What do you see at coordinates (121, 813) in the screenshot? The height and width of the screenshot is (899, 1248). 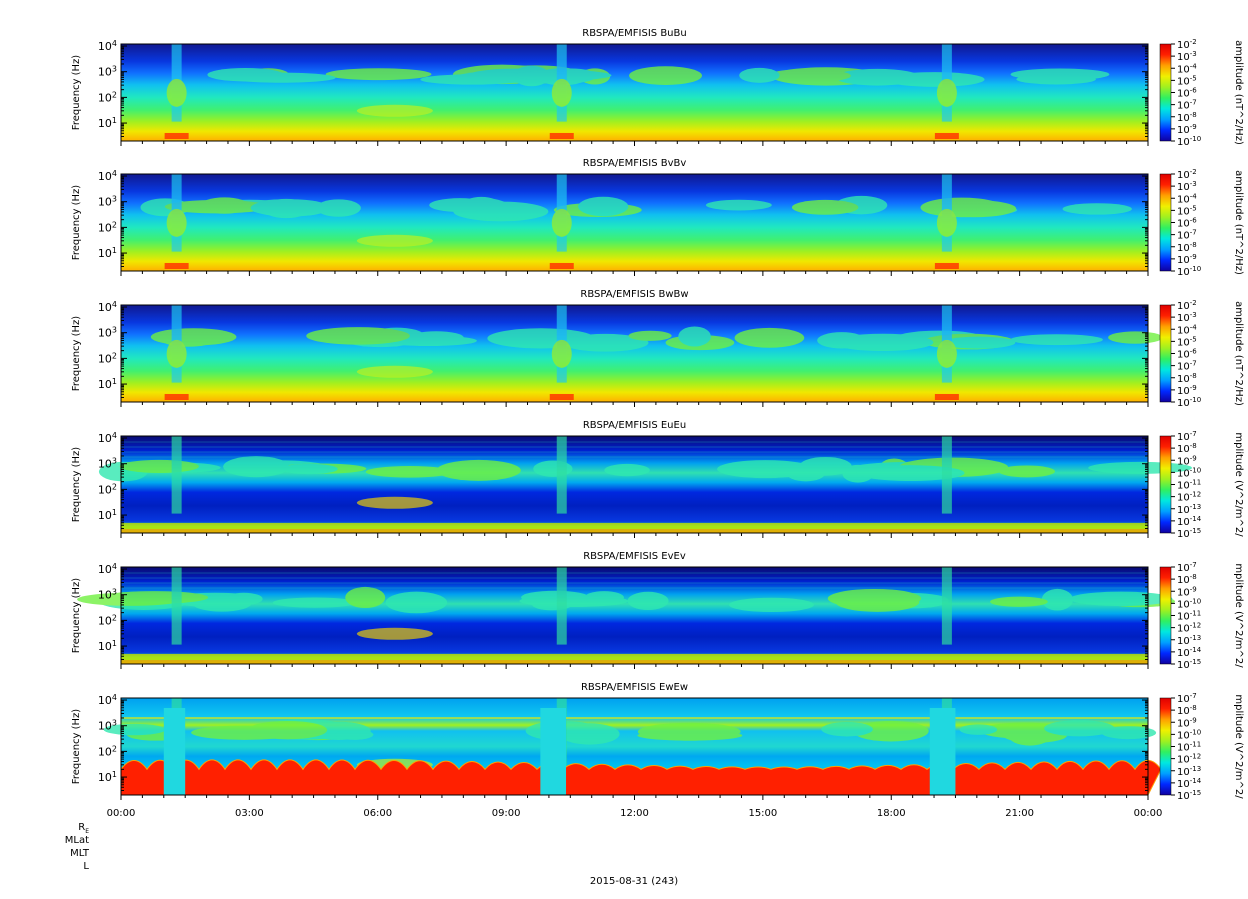 I see `x-tick-label: 00:00` at bounding box center [121, 813].